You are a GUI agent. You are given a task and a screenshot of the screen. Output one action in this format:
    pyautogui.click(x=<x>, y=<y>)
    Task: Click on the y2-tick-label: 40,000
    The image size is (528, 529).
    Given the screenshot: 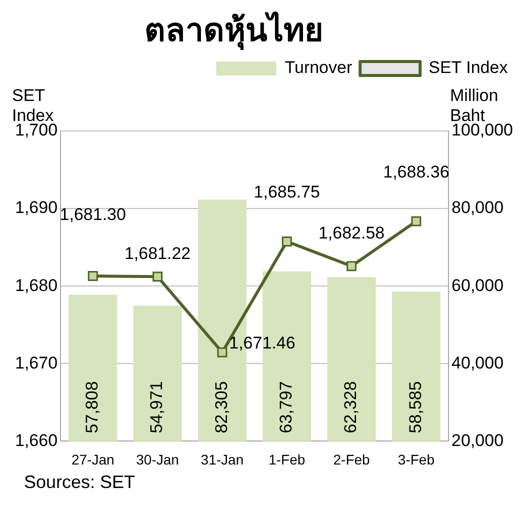 What is the action you would take?
    pyautogui.click(x=478, y=362)
    